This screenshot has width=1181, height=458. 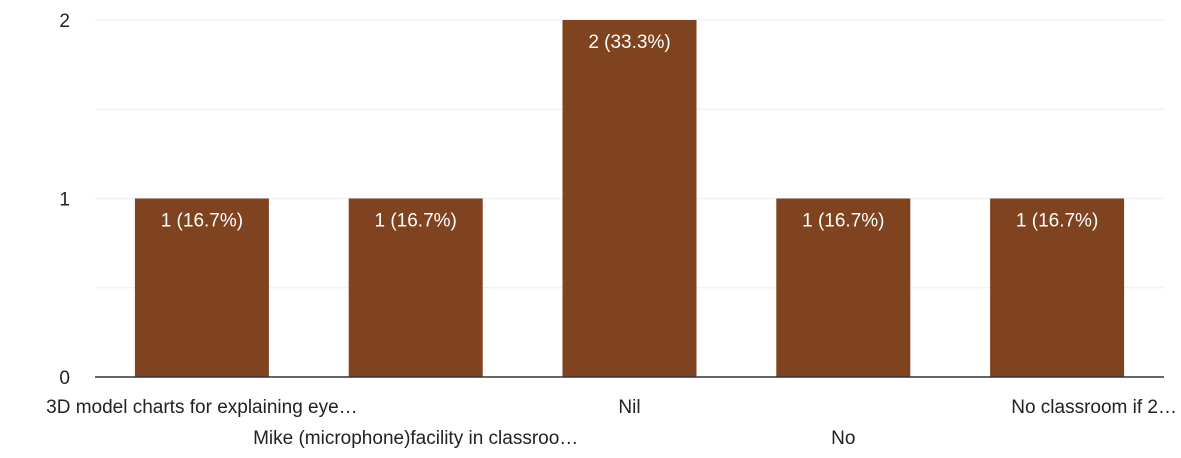 What do you see at coordinates (64, 21) in the screenshot?
I see `y-tick-label: 2` at bounding box center [64, 21].